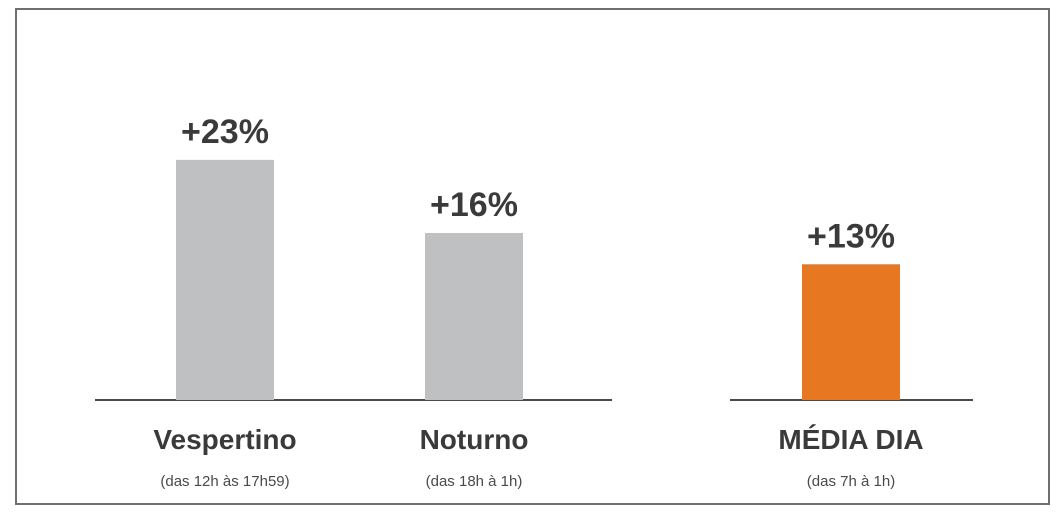 This screenshot has width=1061, height=513. I want to click on value-label-vespertino: +23%, so click(225, 132).